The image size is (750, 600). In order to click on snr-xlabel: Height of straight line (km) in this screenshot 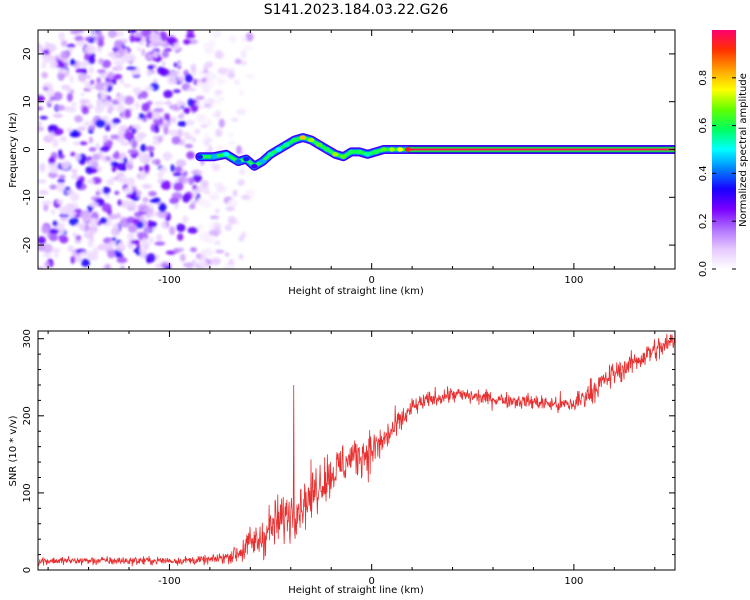, I will do `click(356, 590)`.